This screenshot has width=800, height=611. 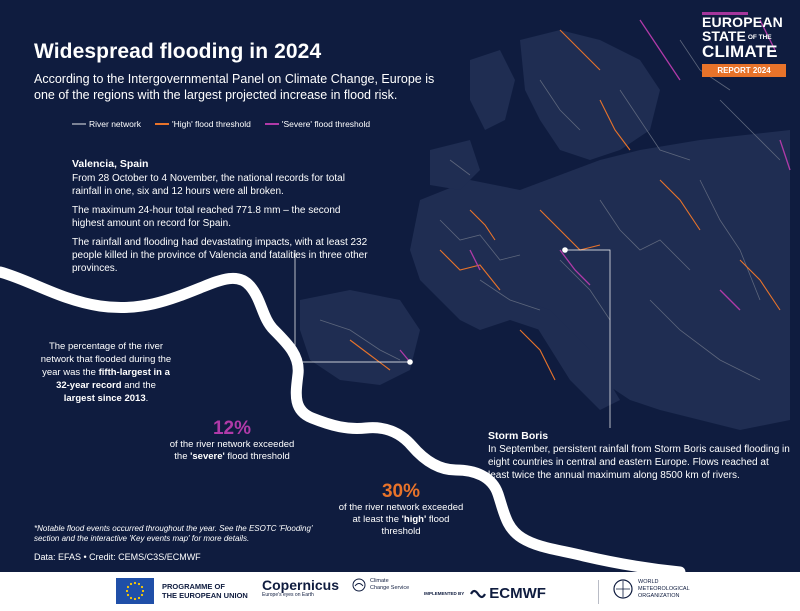 I want to click on footer-divider, so click(x=598, y=592).